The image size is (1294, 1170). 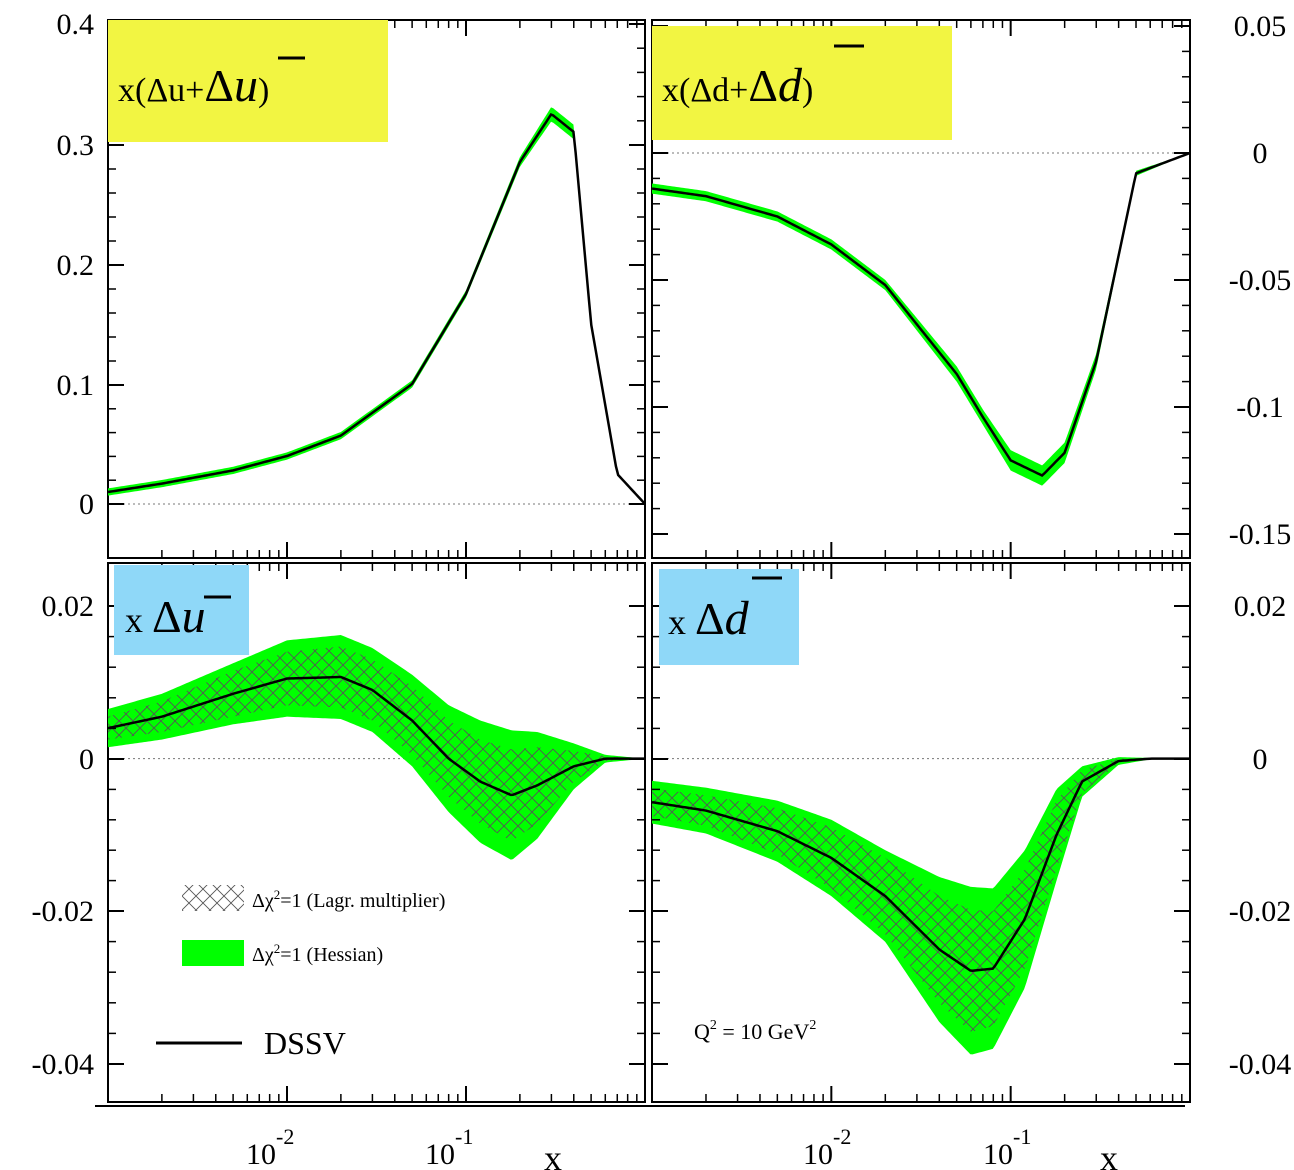 I want to click on y-tick-label: -0.15, so click(x=1260, y=534).